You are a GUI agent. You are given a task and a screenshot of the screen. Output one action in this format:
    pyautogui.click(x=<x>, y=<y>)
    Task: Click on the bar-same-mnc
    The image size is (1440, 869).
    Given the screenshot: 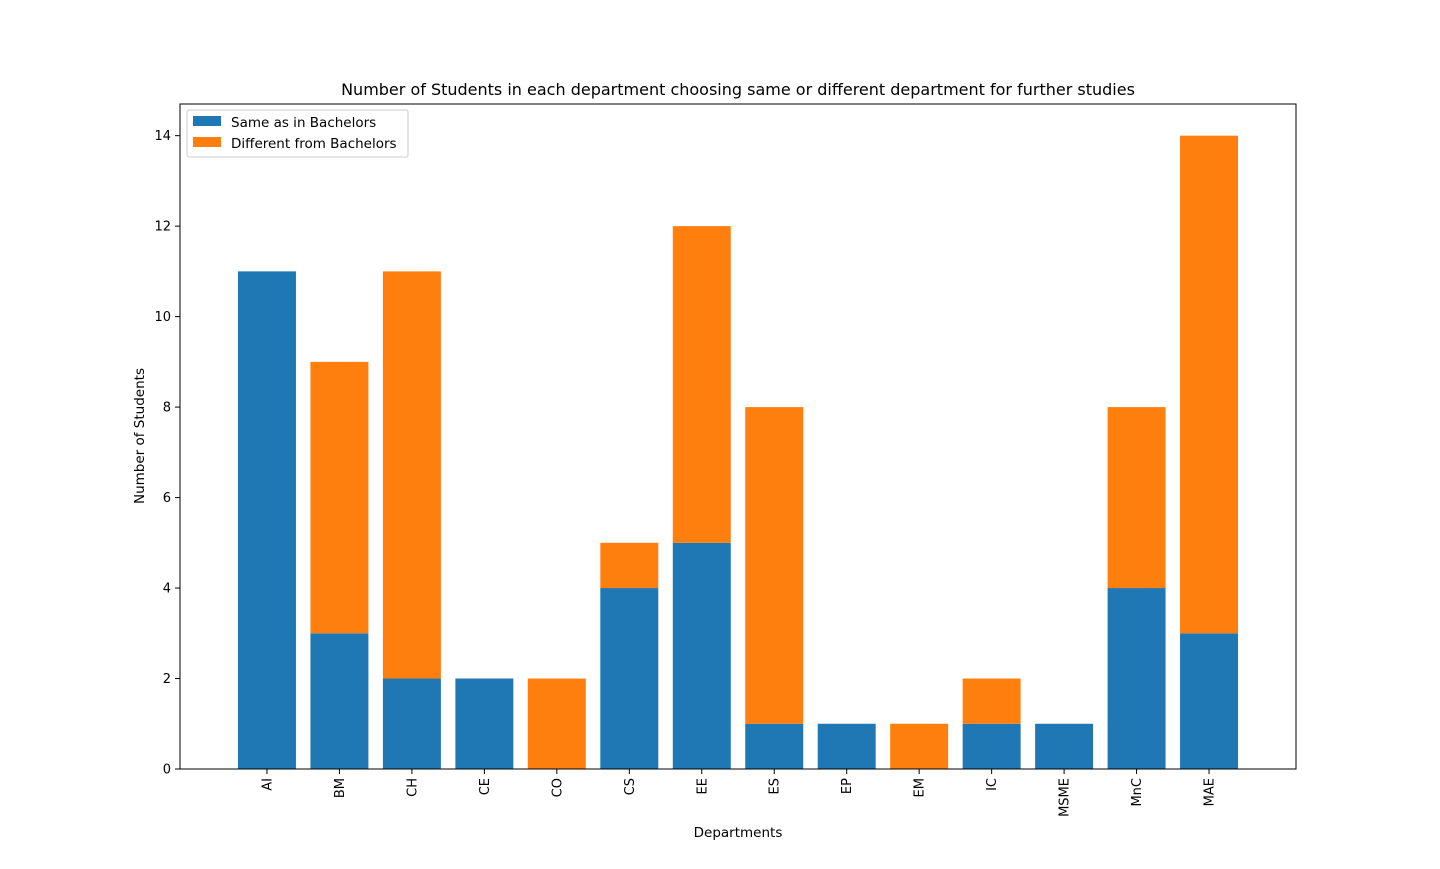 What is the action you would take?
    pyautogui.click(x=1136, y=678)
    